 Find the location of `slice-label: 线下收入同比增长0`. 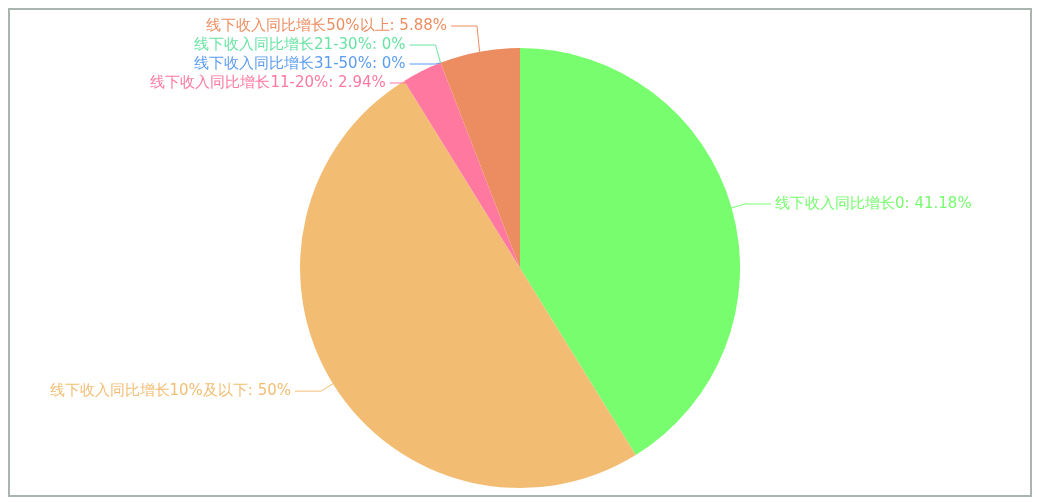

slice-label: 线下收入同比增长0 is located at coordinates (840, 202).